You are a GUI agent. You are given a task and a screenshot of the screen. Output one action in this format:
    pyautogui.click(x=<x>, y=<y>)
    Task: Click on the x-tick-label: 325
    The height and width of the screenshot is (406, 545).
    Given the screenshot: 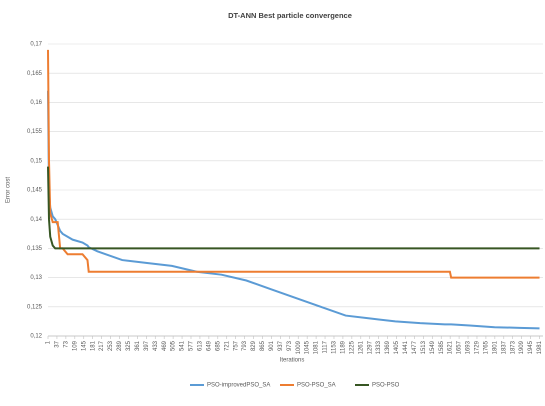 What is the action you would take?
    pyautogui.click(x=129, y=345)
    